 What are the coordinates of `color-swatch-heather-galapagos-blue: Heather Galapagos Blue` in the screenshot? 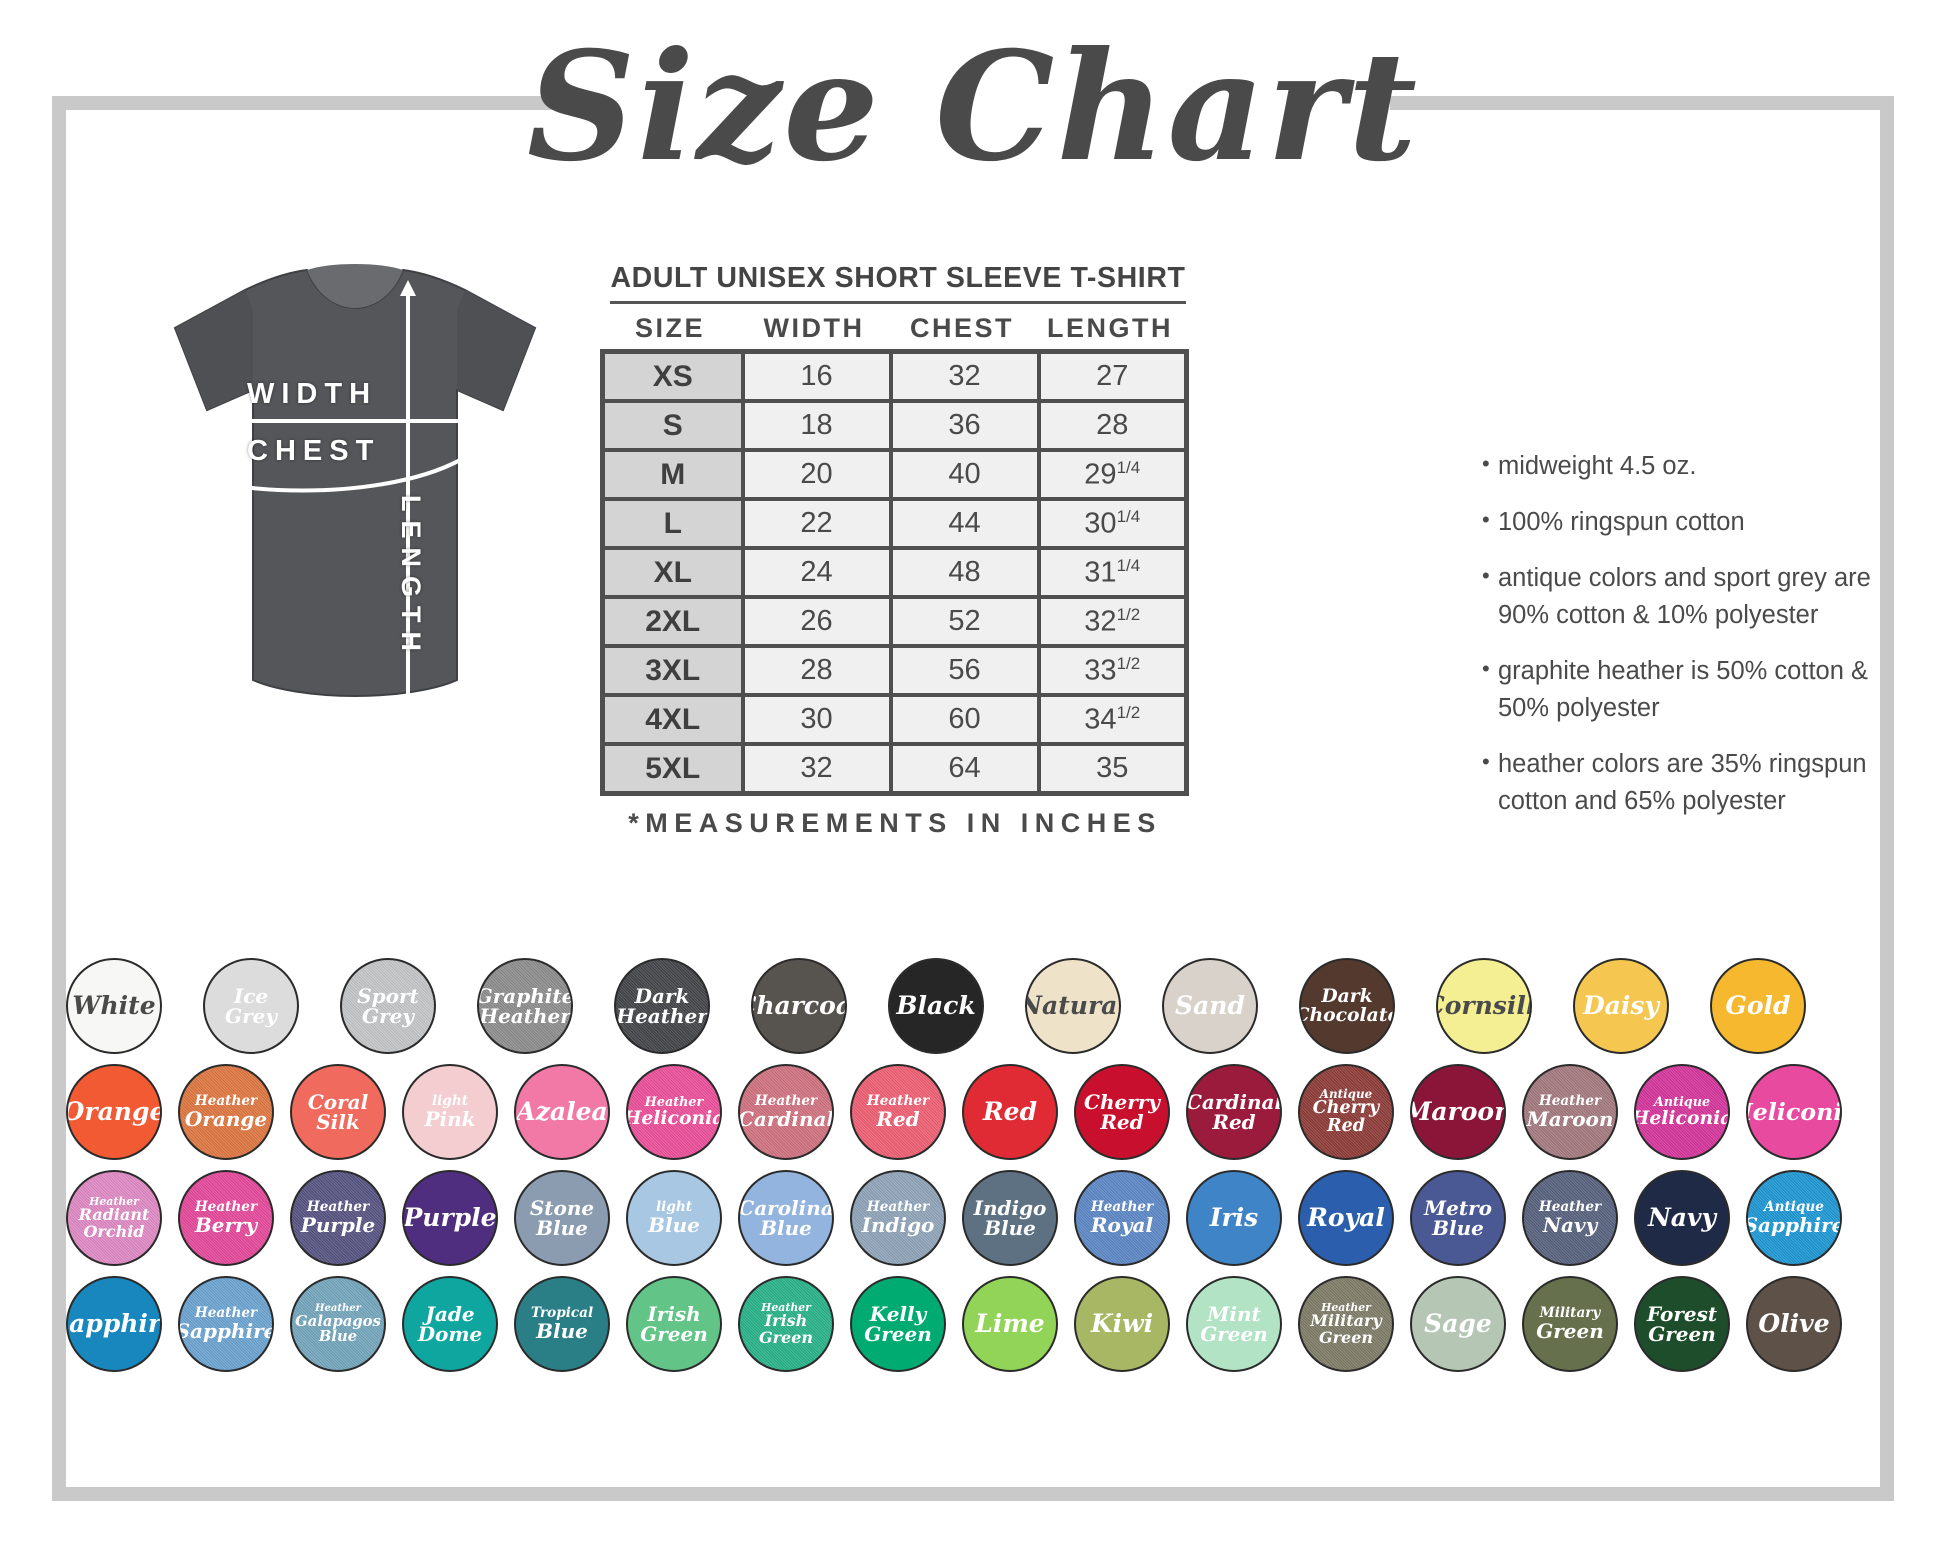 It's located at (338, 1324).